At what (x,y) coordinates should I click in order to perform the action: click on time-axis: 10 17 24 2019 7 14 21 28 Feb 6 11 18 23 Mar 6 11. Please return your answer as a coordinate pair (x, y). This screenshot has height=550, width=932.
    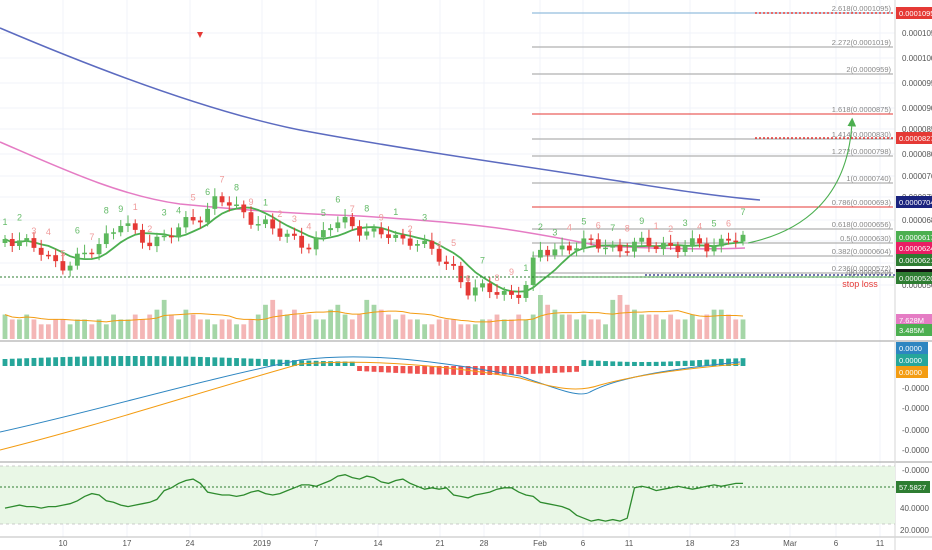
    Looking at the image, I should click on (472, 543).